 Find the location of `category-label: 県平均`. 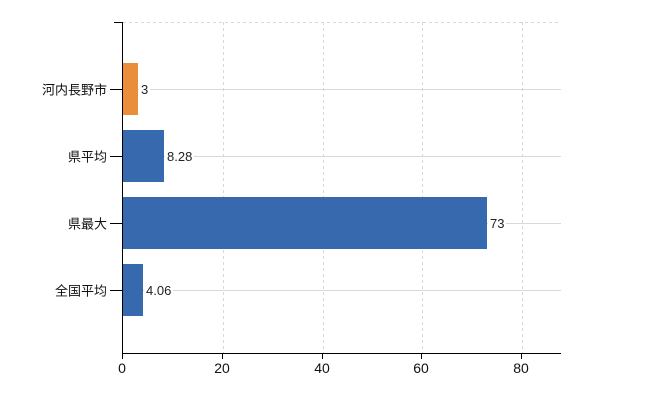

category-label: 県平均 is located at coordinates (87, 157).